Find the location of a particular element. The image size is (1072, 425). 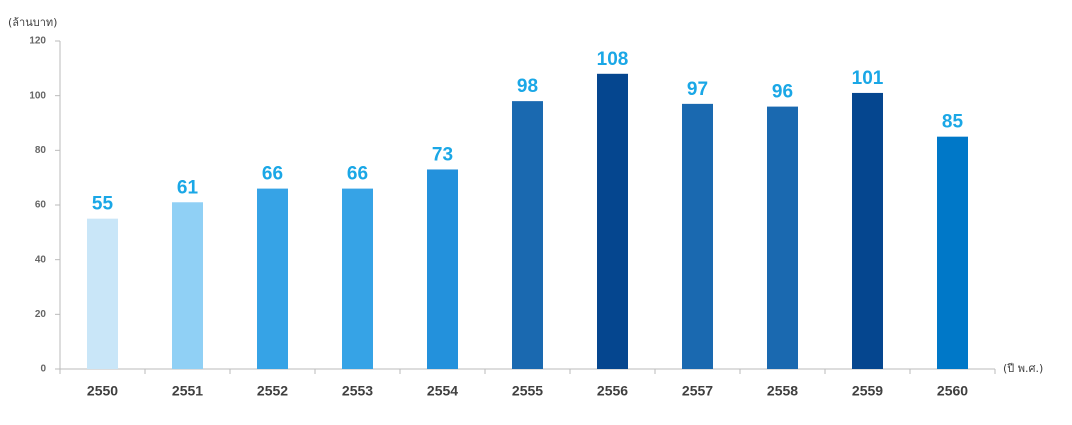

data-label: 98 is located at coordinates (527, 86).